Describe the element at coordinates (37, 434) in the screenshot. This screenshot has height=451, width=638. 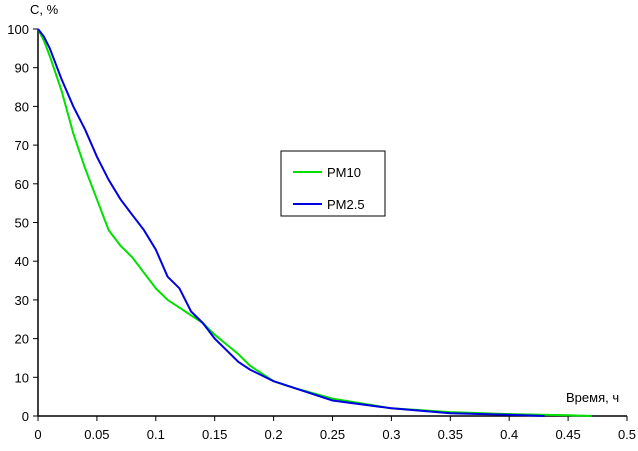
I see `x-tick-label: 0` at that location.